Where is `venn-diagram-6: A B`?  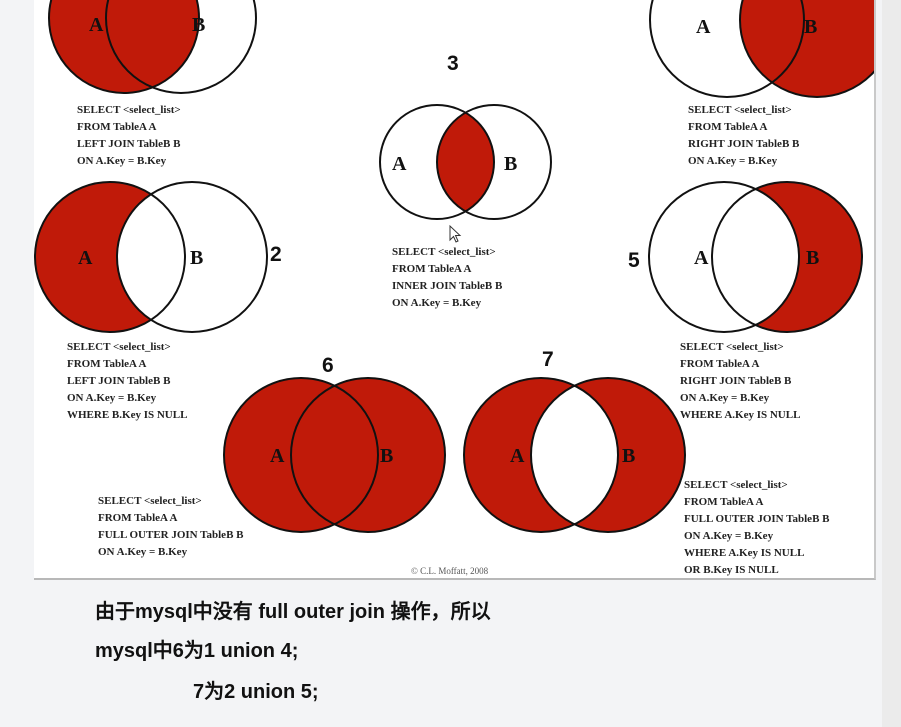
venn-diagram-6: A B is located at coordinates (334, 455).